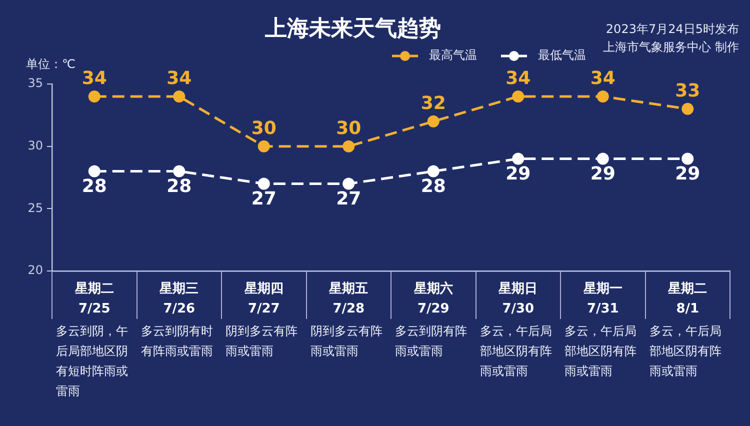 This screenshot has height=426, width=750. What do you see at coordinates (352, 29) in the screenshot?
I see `chart-title: 上海未来天气趋势` at bounding box center [352, 29].